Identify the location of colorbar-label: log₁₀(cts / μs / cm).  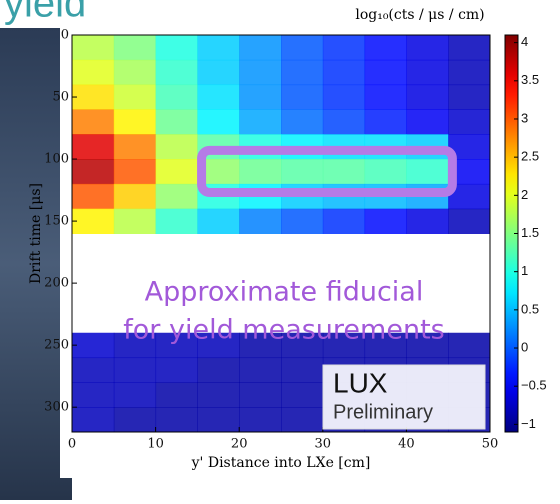
(419, 15).